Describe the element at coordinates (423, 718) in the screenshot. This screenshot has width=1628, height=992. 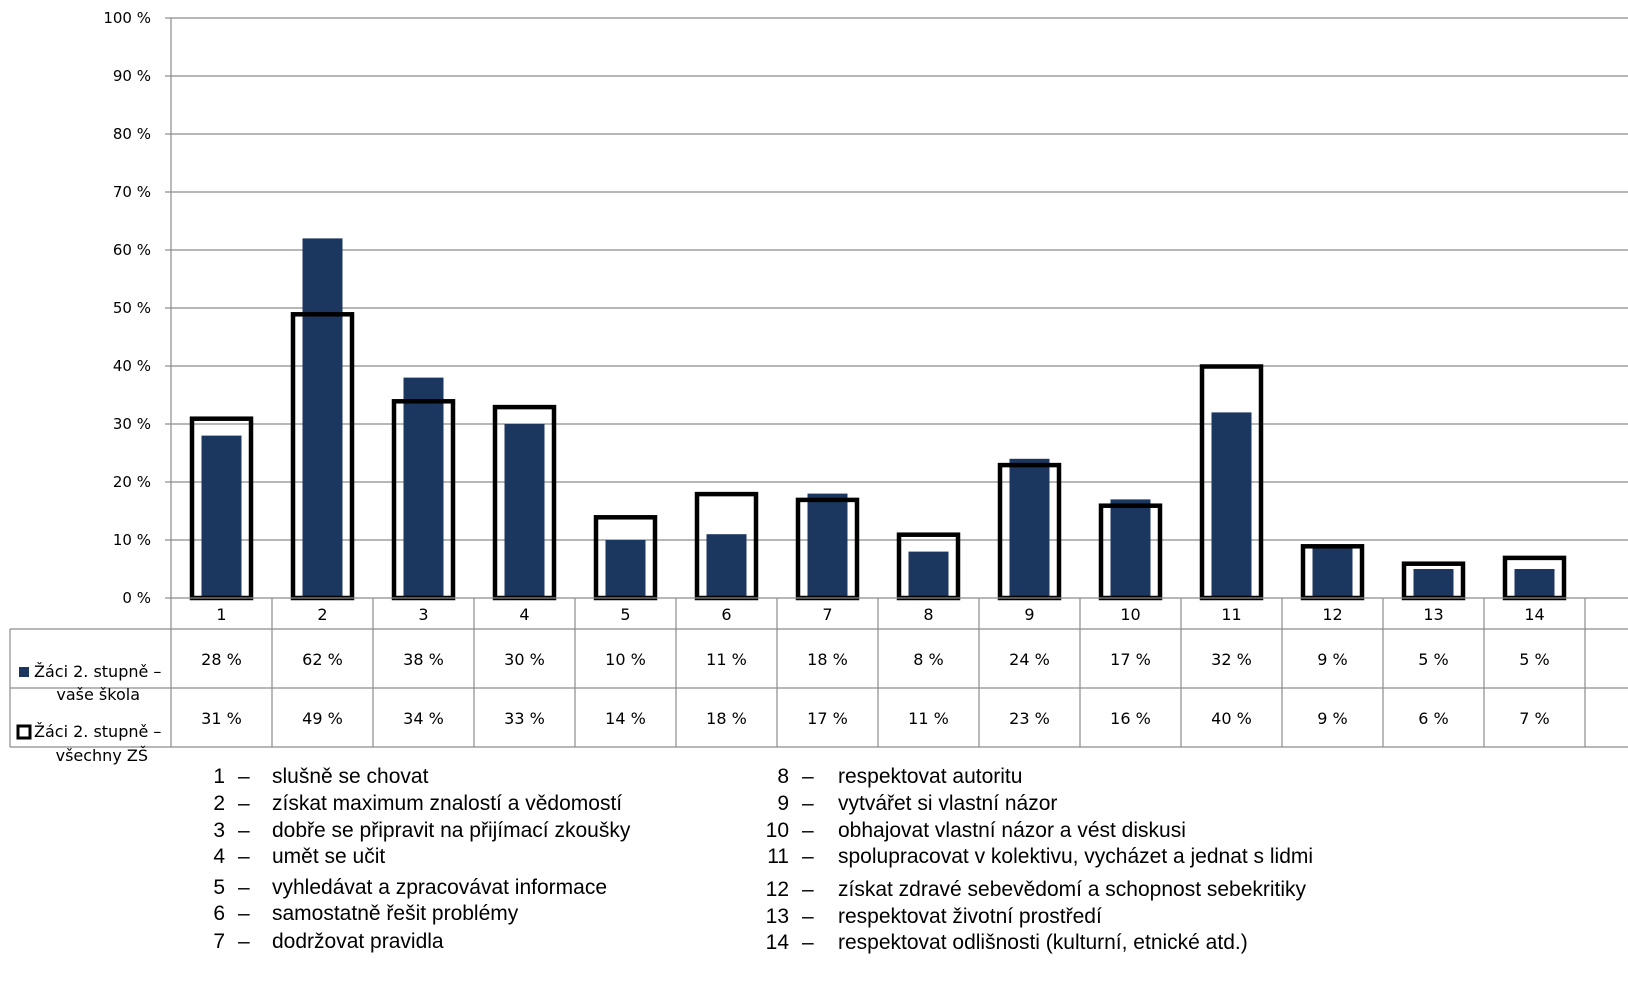
I see `table-cell-vsechny-zs: 34 %` at that location.